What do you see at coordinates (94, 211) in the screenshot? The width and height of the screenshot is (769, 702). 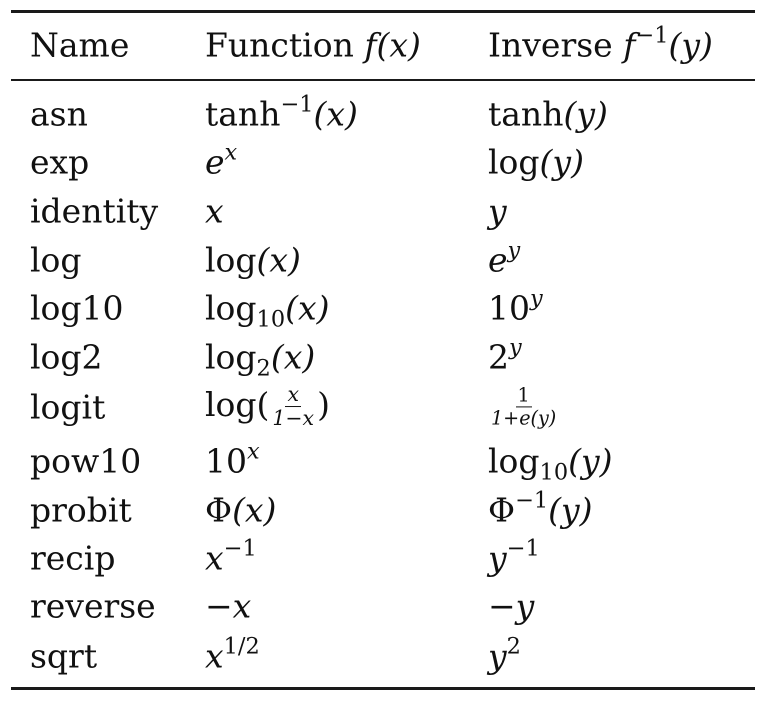 I see `row-name: identity` at bounding box center [94, 211].